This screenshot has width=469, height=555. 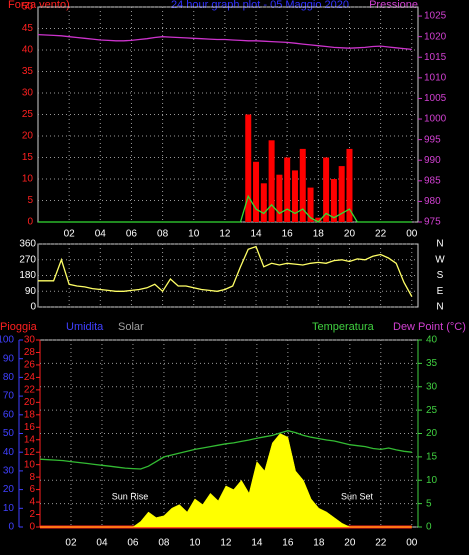 What do you see at coordinates (319, 543) in the screenshot?
I see `x-tick-label: 18` at bounding box center [319, 543].